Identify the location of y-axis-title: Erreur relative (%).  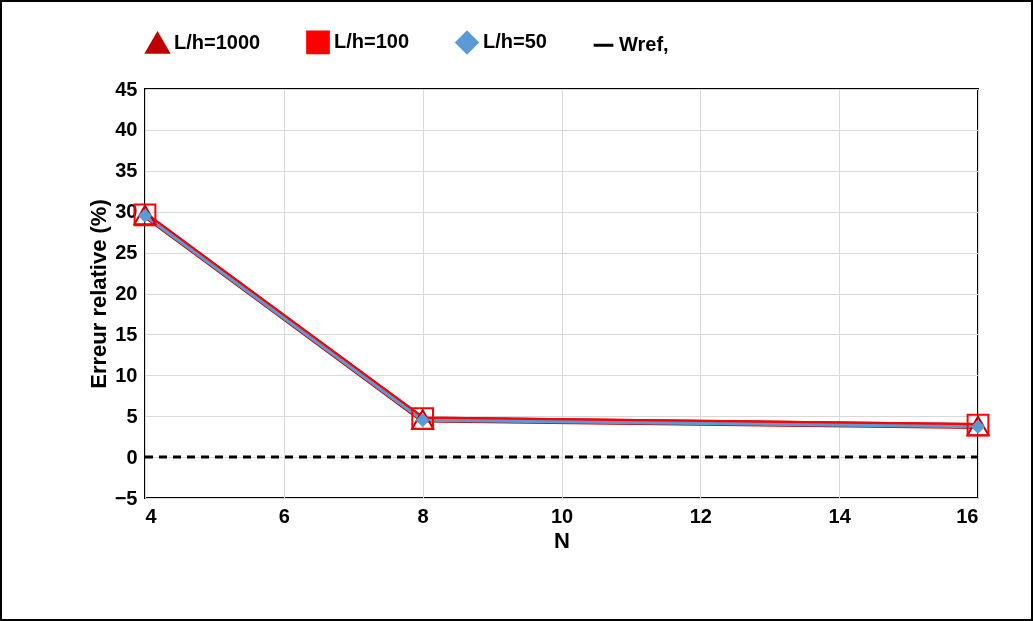
(98, 294).